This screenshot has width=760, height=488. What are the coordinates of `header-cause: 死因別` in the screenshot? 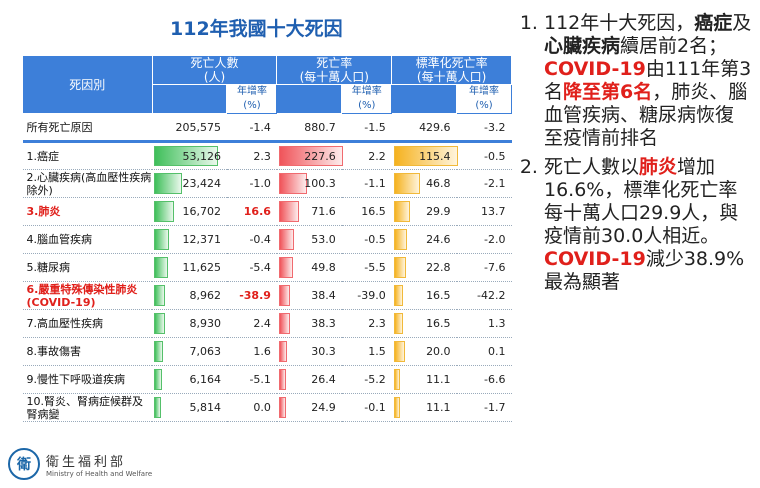 It's located at (87, 84).